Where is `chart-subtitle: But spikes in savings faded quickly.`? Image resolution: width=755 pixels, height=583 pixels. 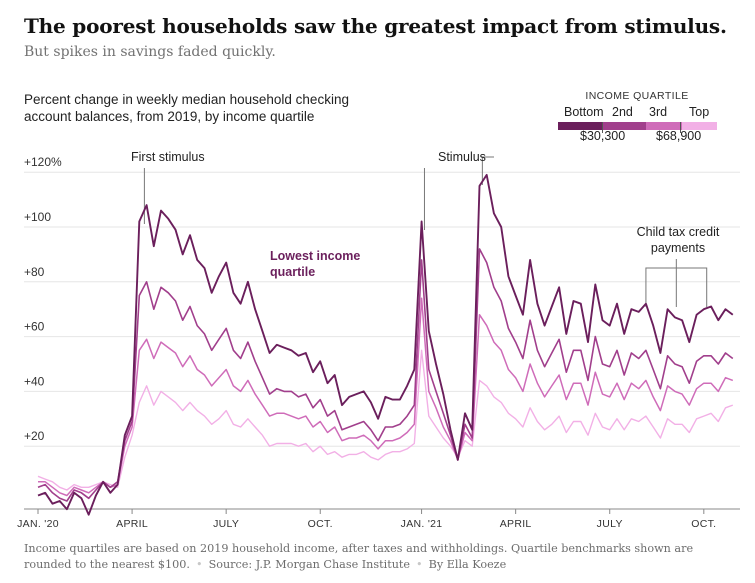
chart-subtitle: But spikes in savings faded quickly. is located at coordinates (150, 52).